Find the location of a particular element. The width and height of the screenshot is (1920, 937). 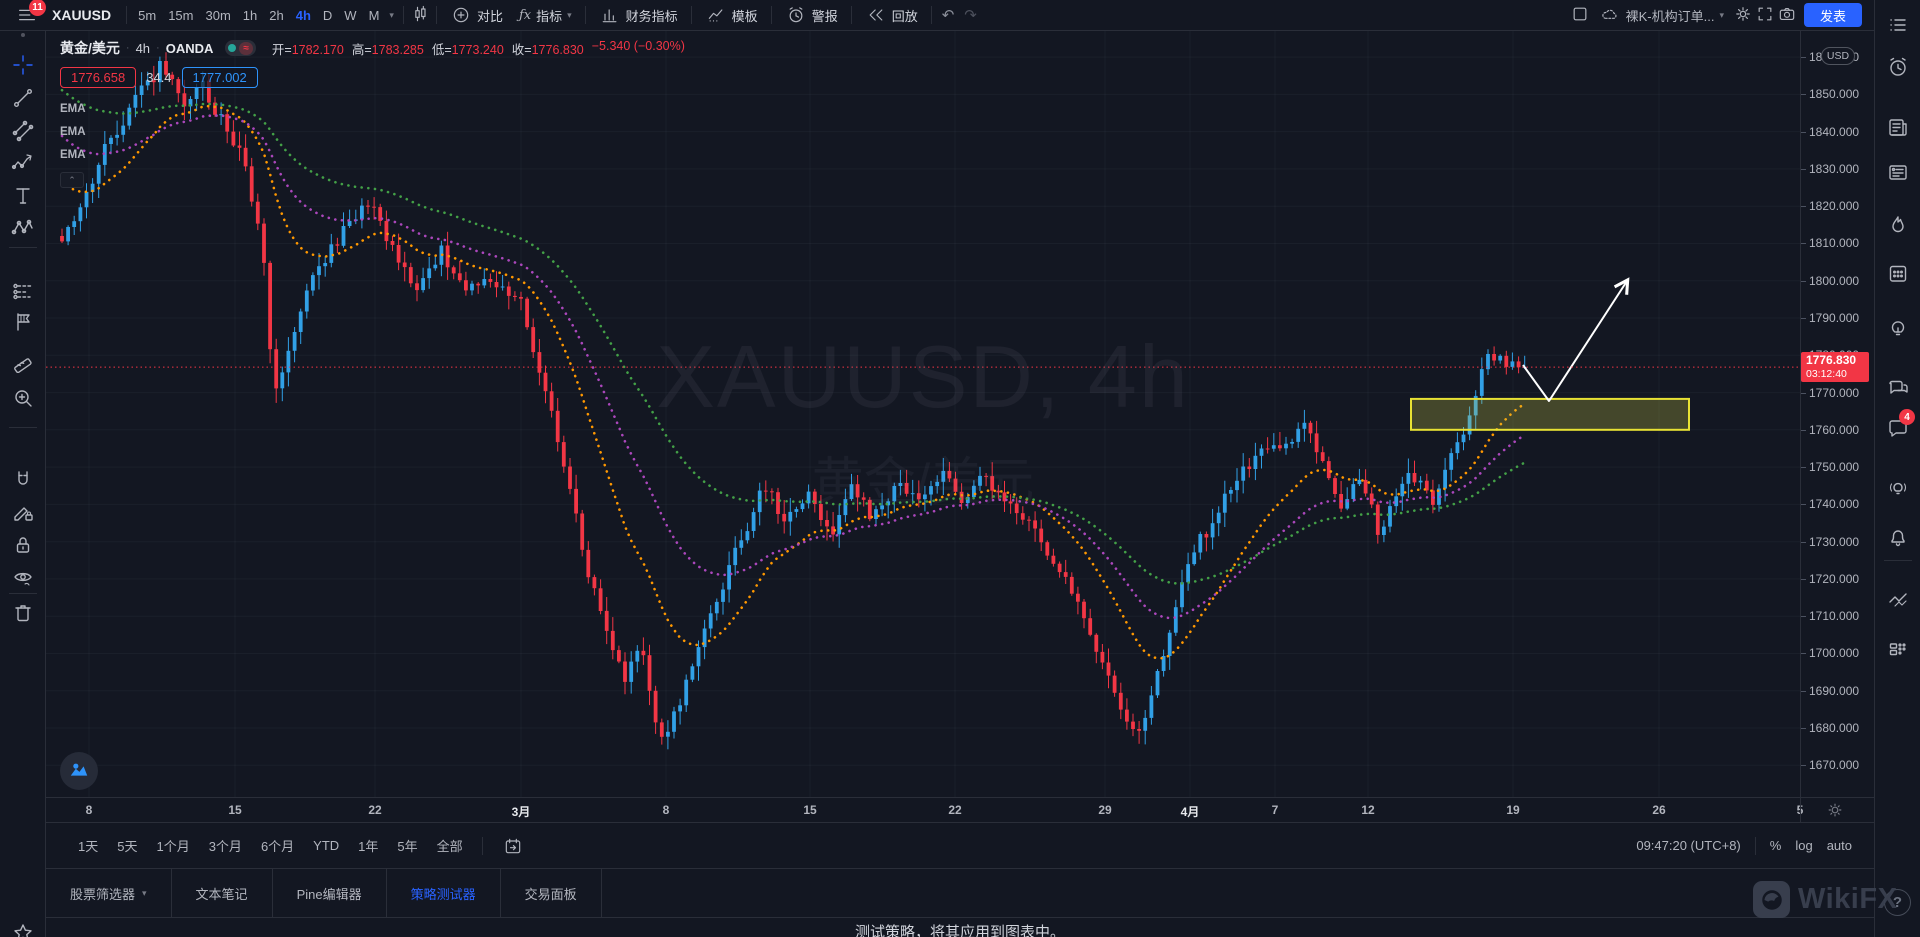

price-axis-label: 1770.000 is located at coordinates (1834, 392).